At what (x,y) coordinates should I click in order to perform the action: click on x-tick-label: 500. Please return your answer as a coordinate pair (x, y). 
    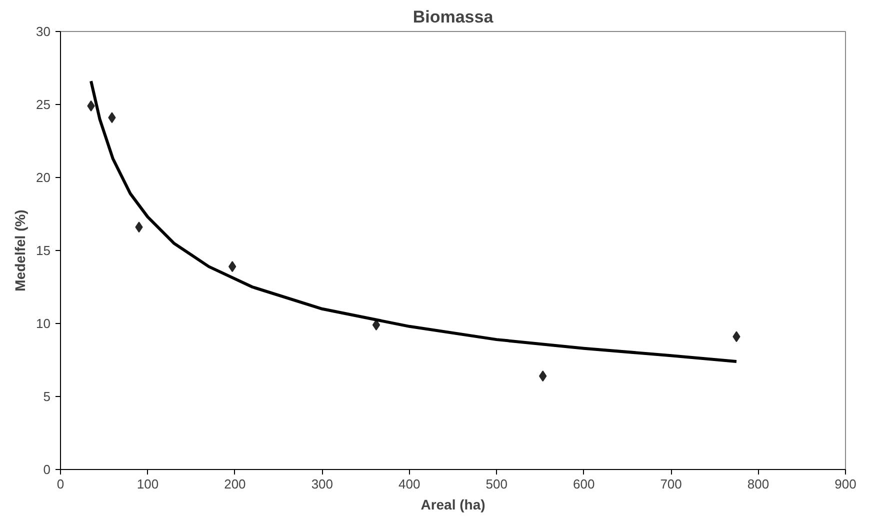
    Looking at the image, I should click on (497, 484).